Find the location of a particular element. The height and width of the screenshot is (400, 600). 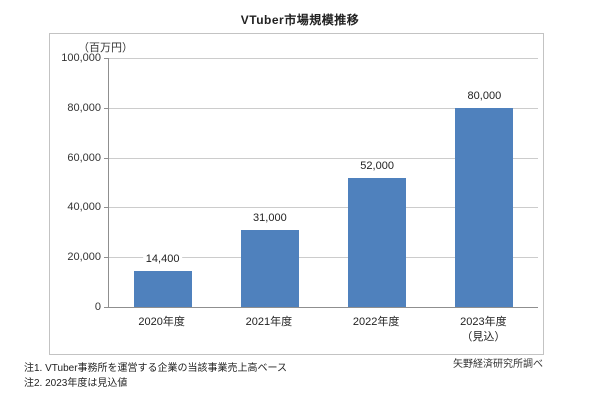

x-category-label-main: 2022年度 is located at coordinates (376, 322).